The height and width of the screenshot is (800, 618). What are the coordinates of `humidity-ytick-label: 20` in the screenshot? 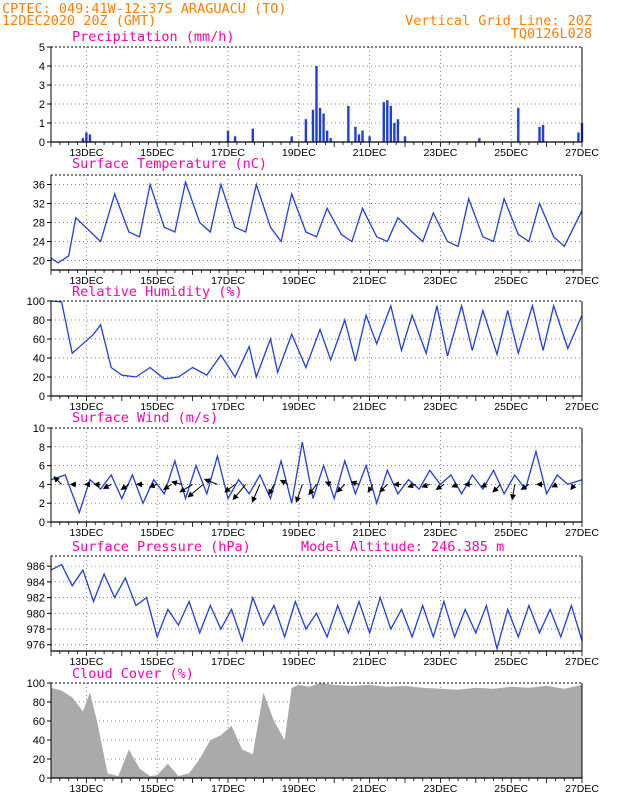 It's located at (39, 378).